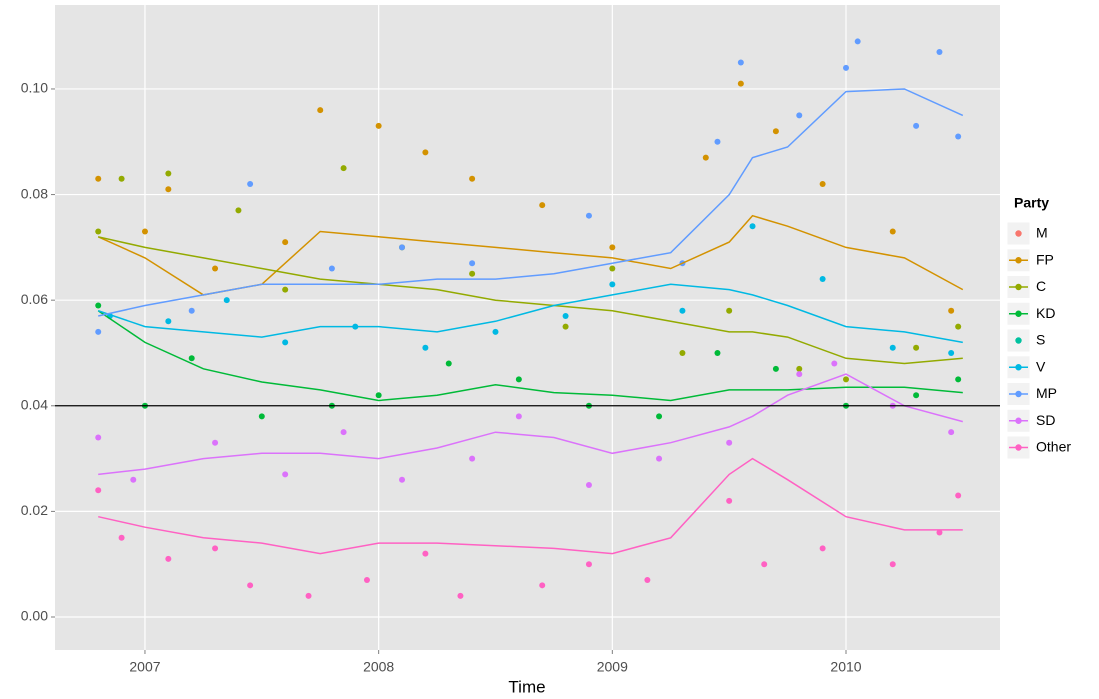 The width and height of the screenshot is (1099, 699). Describe the element at coordinates (1045, 420) in the screenshot. I see `legend-label: SD` at that location.